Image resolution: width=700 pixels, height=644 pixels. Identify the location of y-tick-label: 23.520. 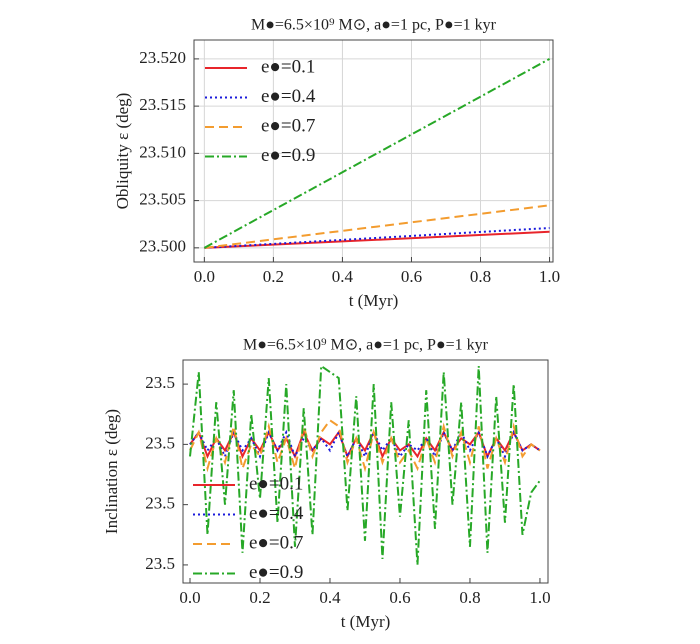
(162, 57).